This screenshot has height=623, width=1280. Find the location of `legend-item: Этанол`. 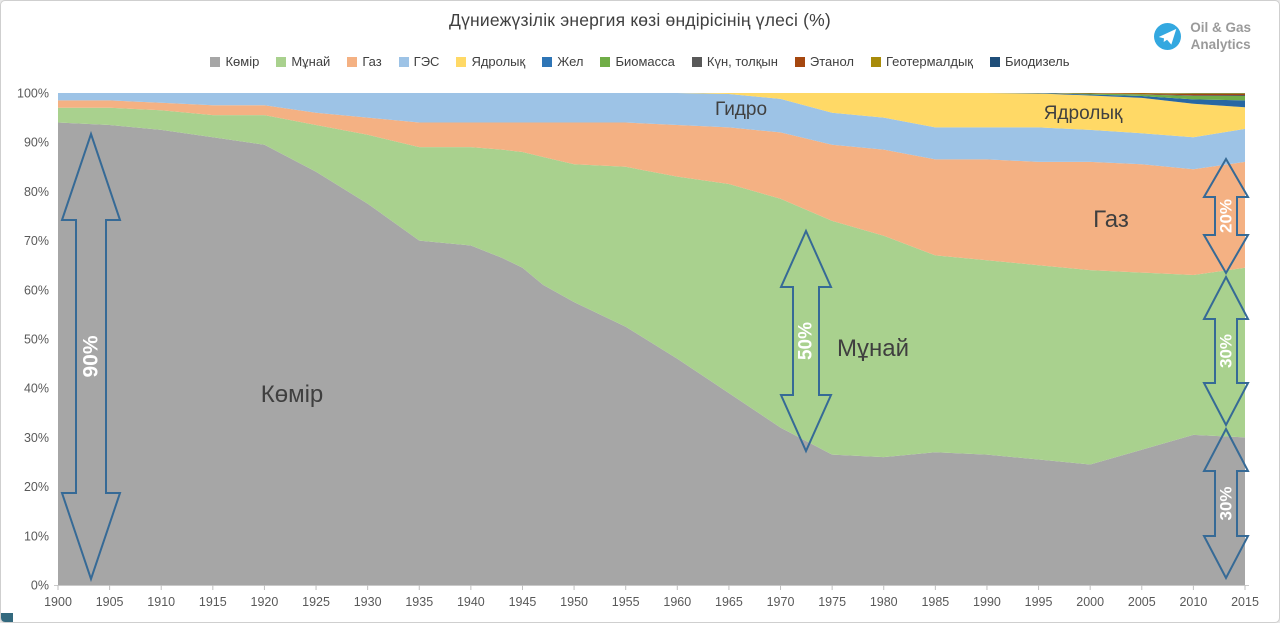

legend-item: Этанол is located at coordinates (824, 61).